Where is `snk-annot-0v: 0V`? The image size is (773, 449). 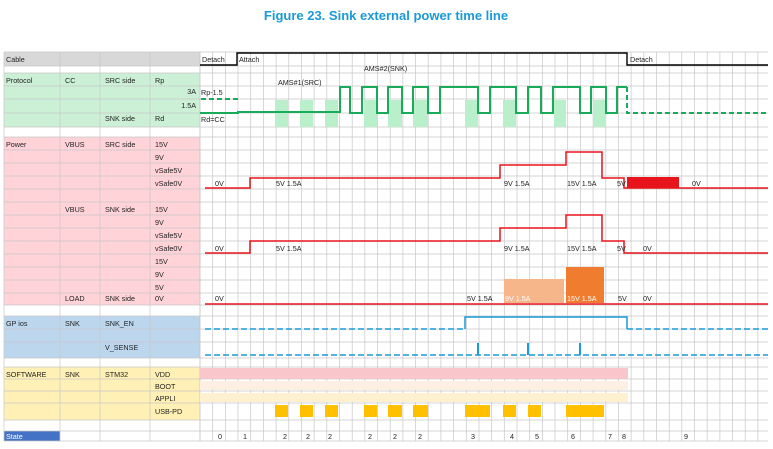
snk-annot-0v: 0V is located at coordinates (219, 248).